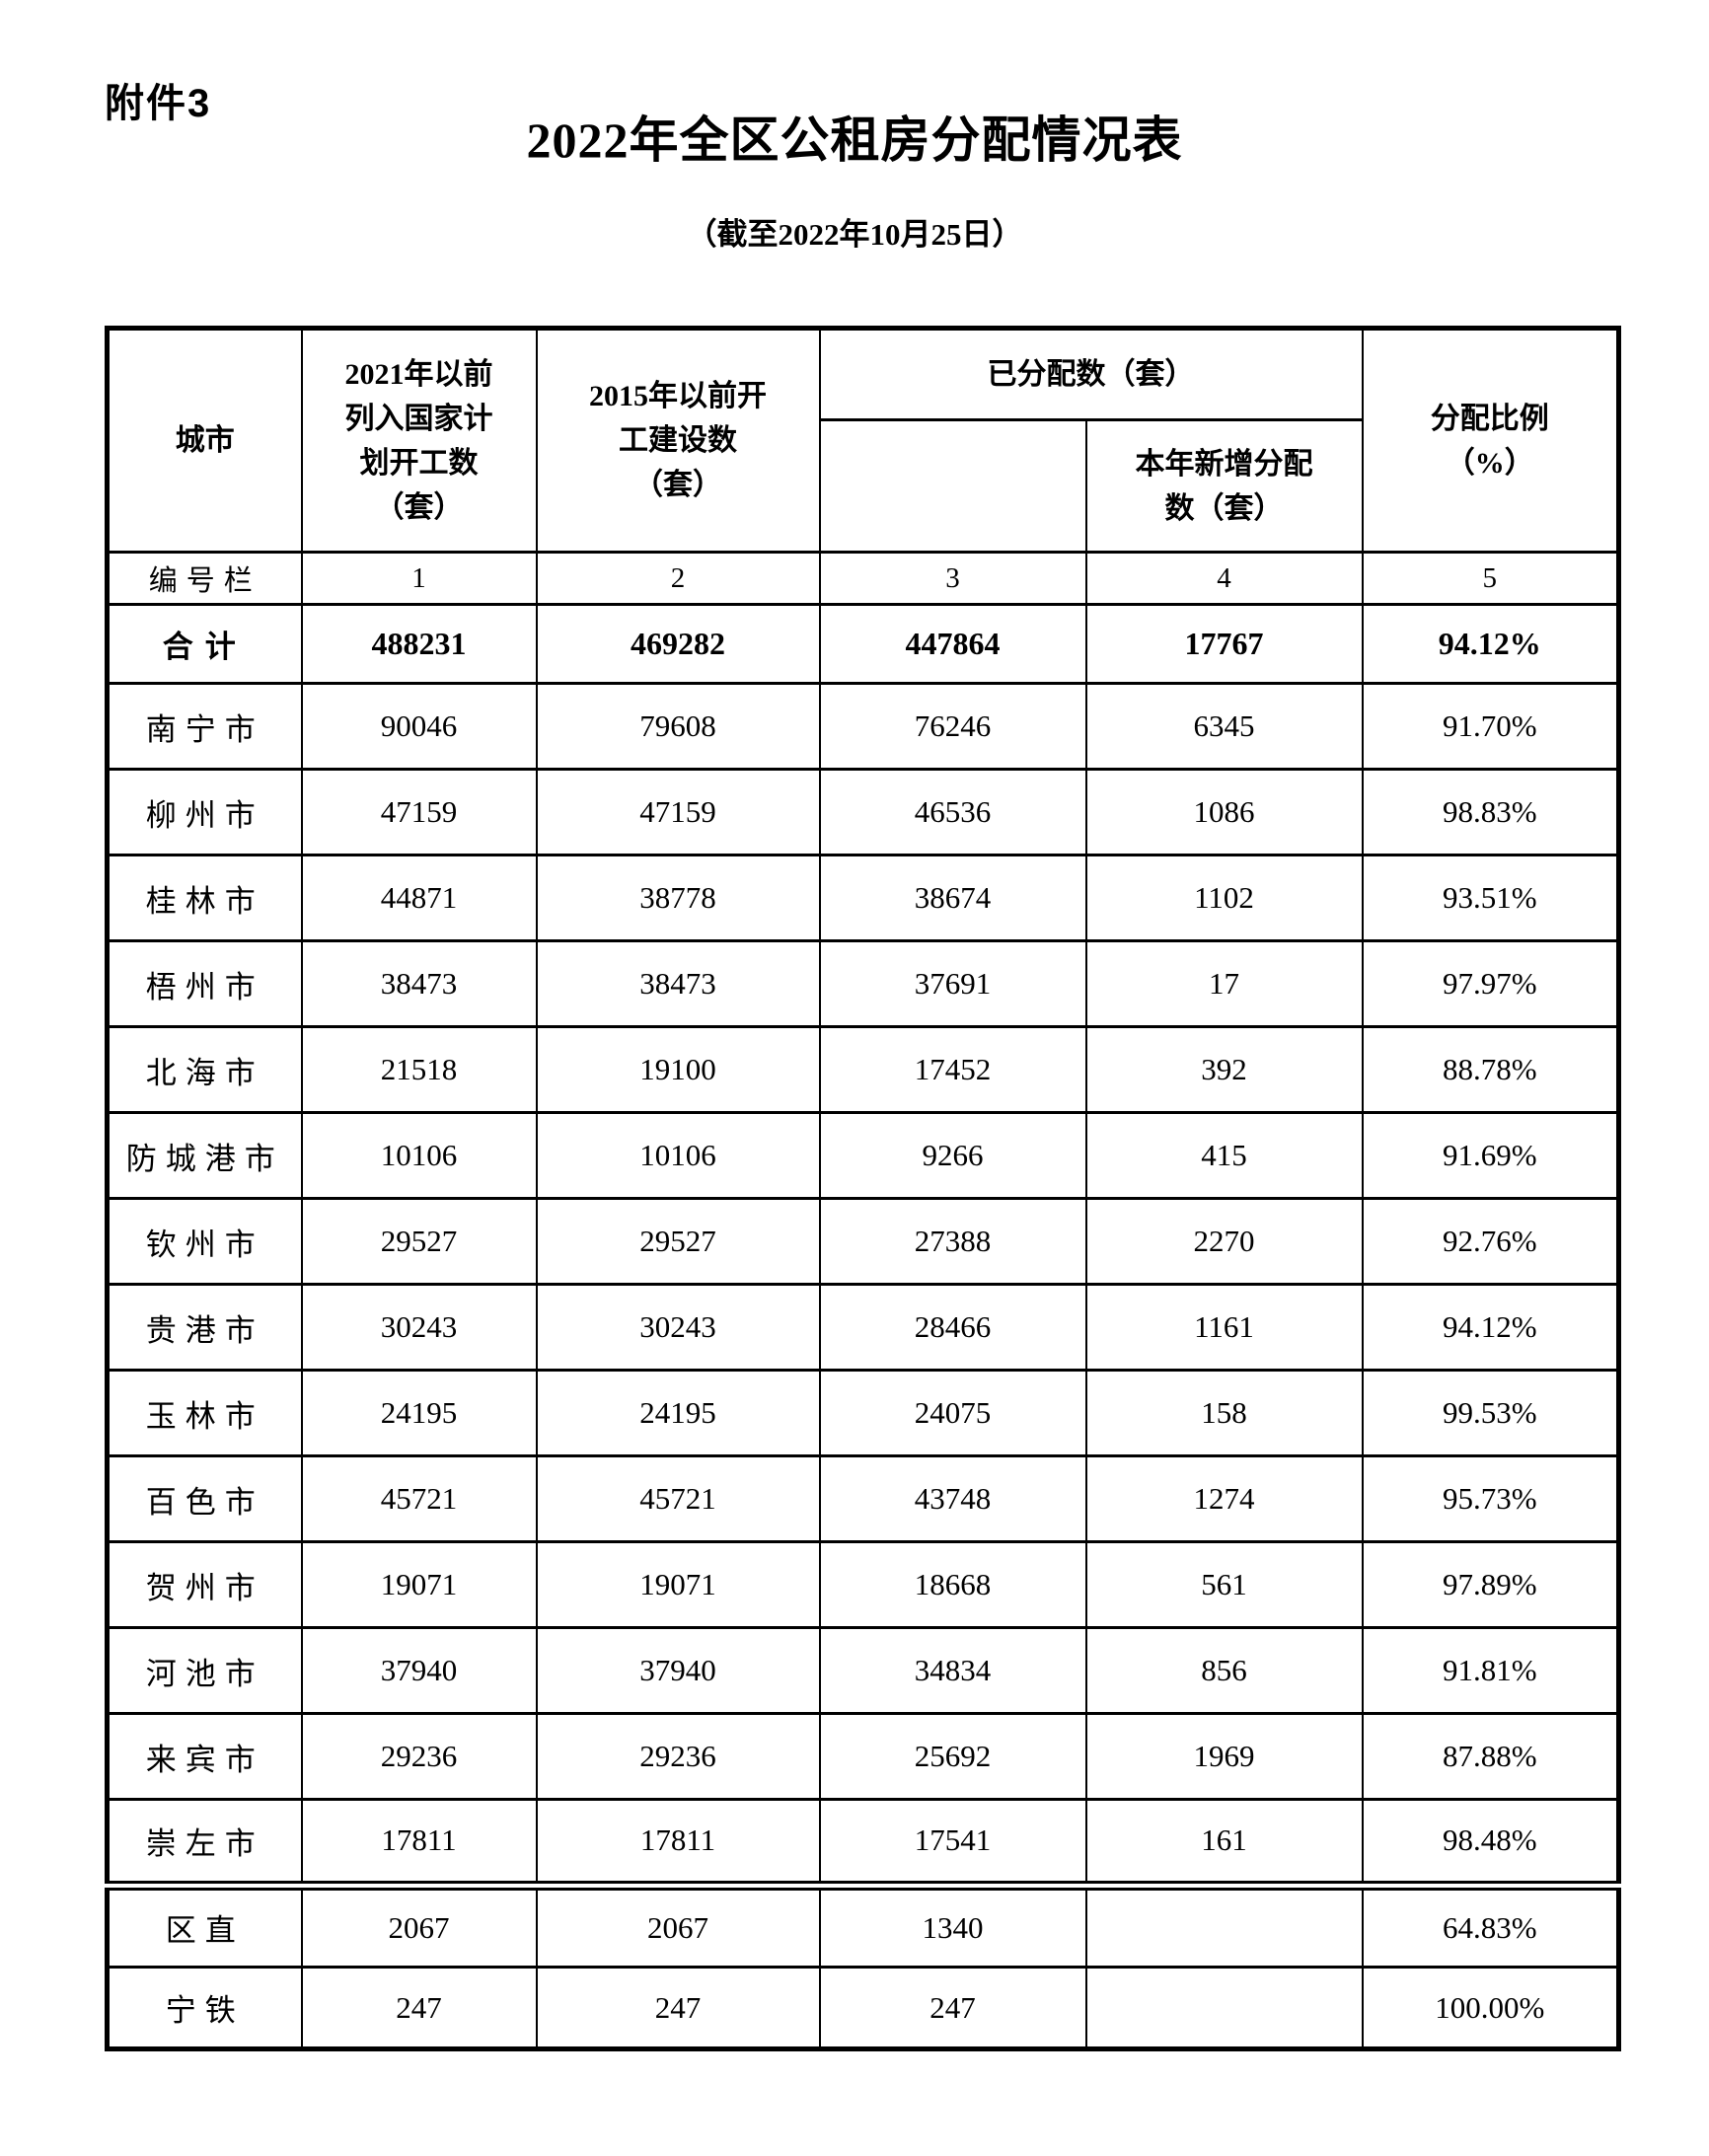 The width and height of the screenshot is (1709, 2156). I want to click on cell: 44871, so click(419, 898).